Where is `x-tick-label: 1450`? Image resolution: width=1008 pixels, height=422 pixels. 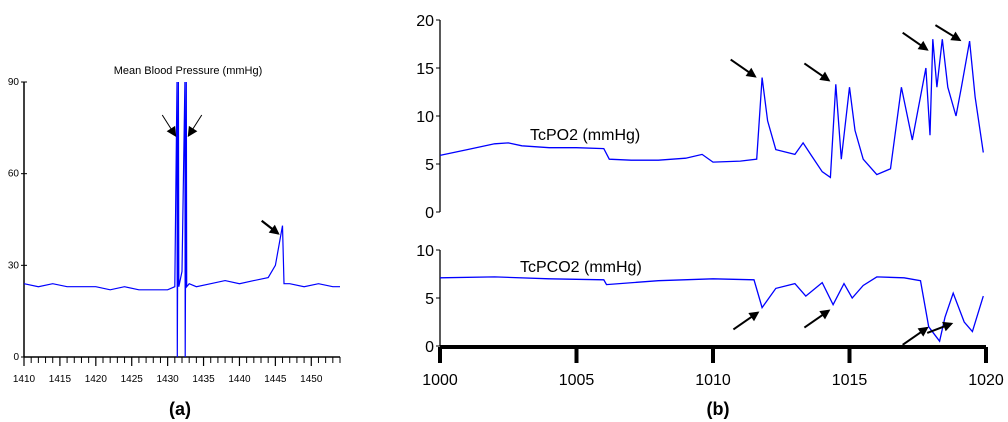
x-tick-label: 1450 is located at coordinates (311, 379).